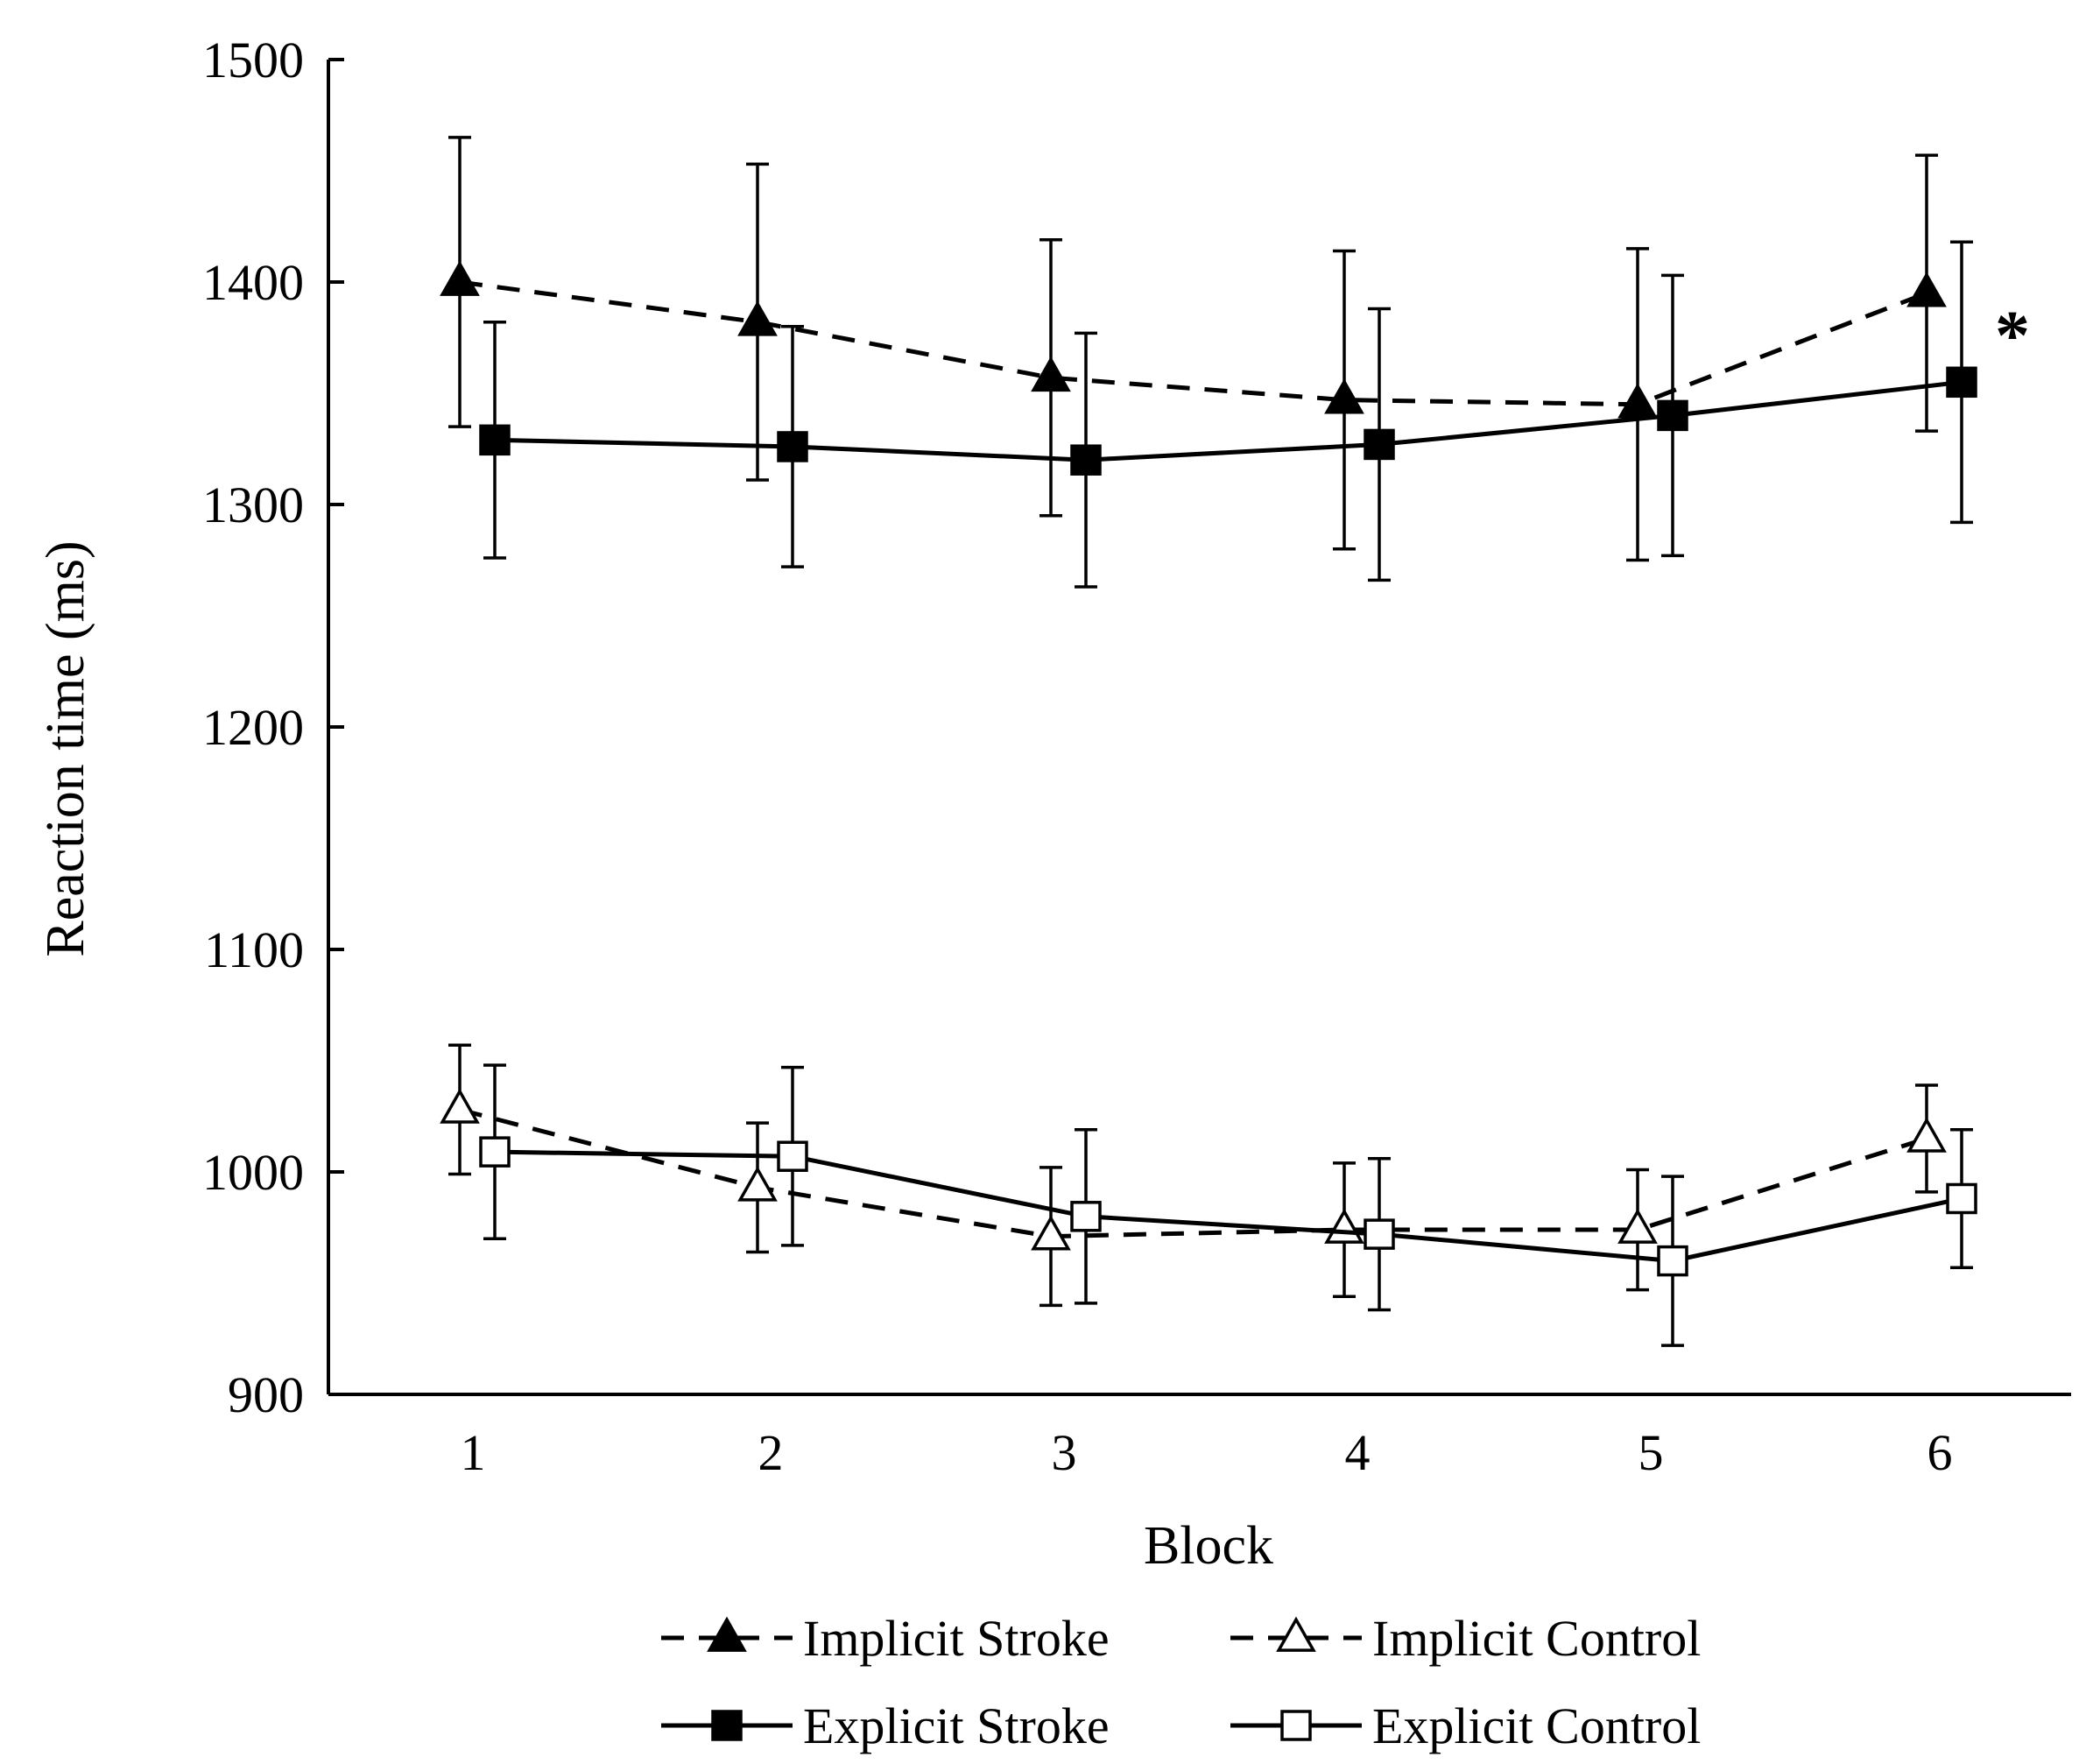  I want to click on y-tick-label: 1400, so click(253, 282).